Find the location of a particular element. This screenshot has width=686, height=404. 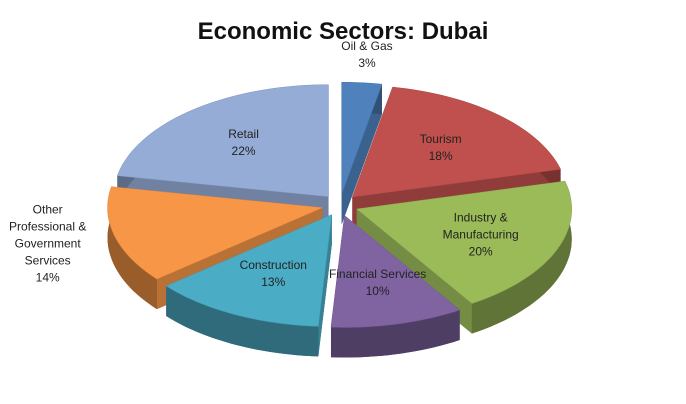

data-label: Tourism 18% is located at coordinates (441, 148).